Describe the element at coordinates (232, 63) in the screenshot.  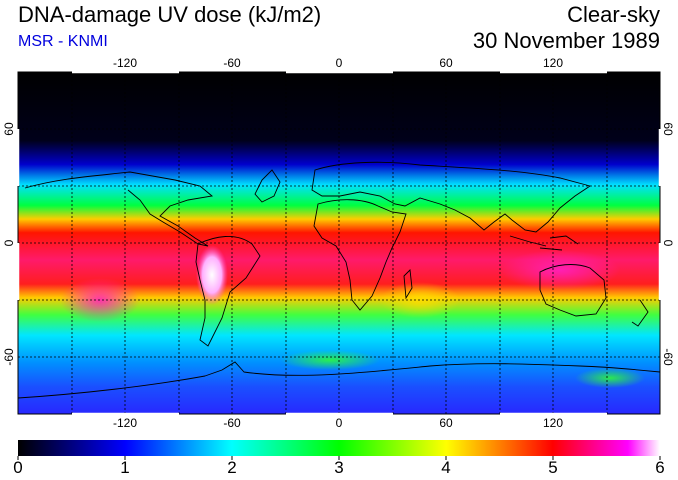
I see `lon-label-top-neg60: -60` at that location.